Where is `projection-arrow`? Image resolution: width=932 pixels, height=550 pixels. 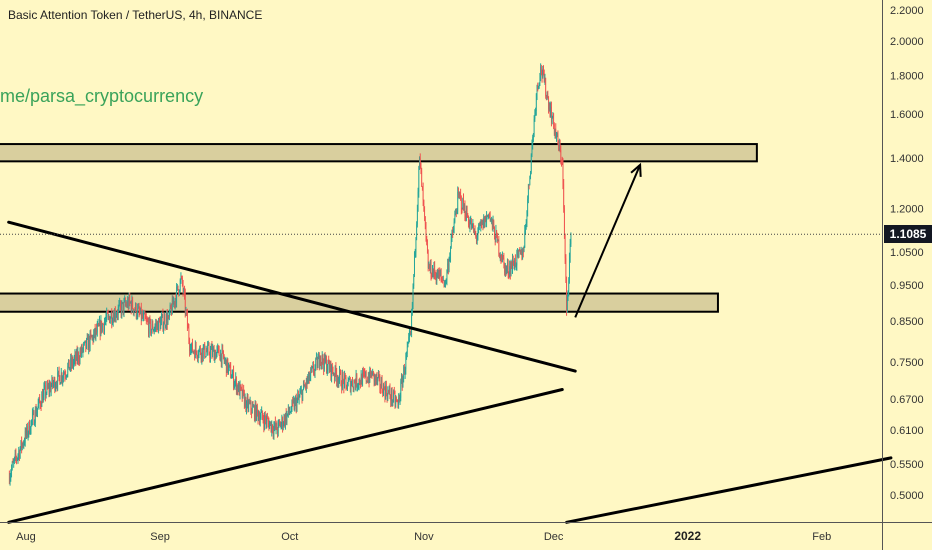 projection-arrow is located at coordinates (608, 241).